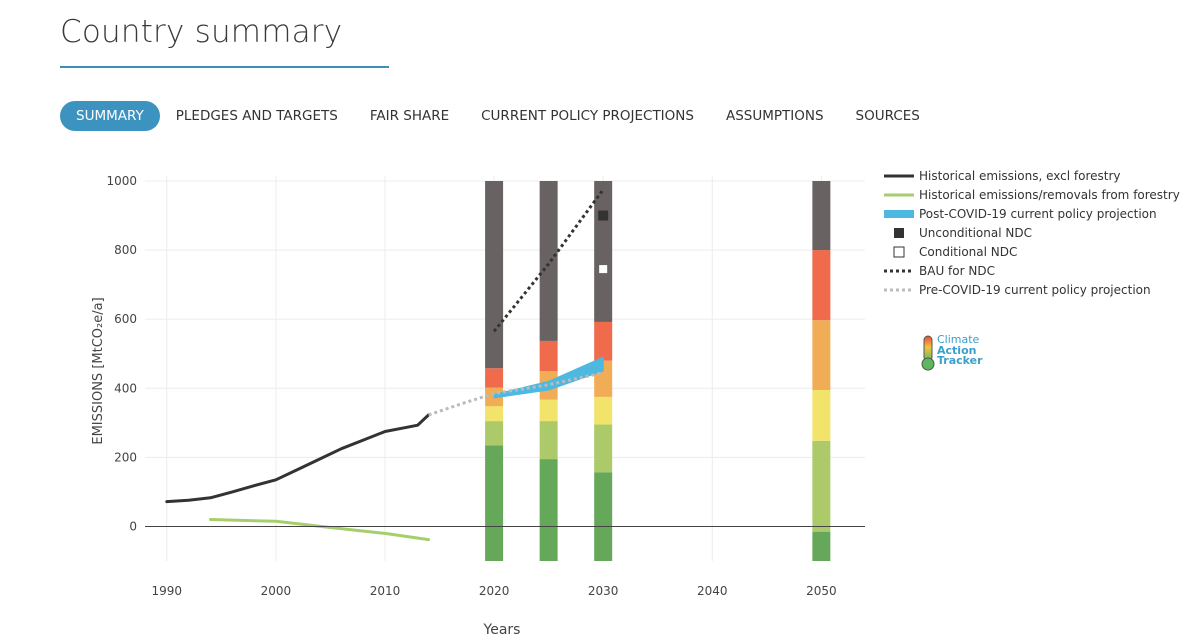 Image resolution: width=1186 pixels, height=642 pixels. I want to click on page-title: Country summary, so click(201, 32).